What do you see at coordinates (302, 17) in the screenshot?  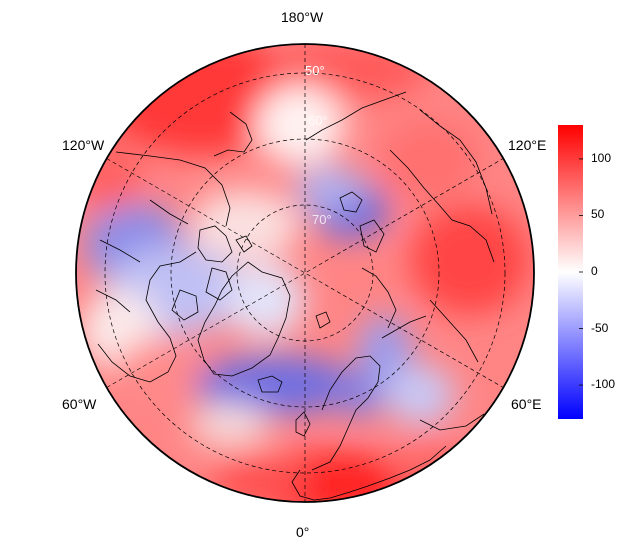 I see `lon-label-top: 180°W` at bounding box center [302, 17].